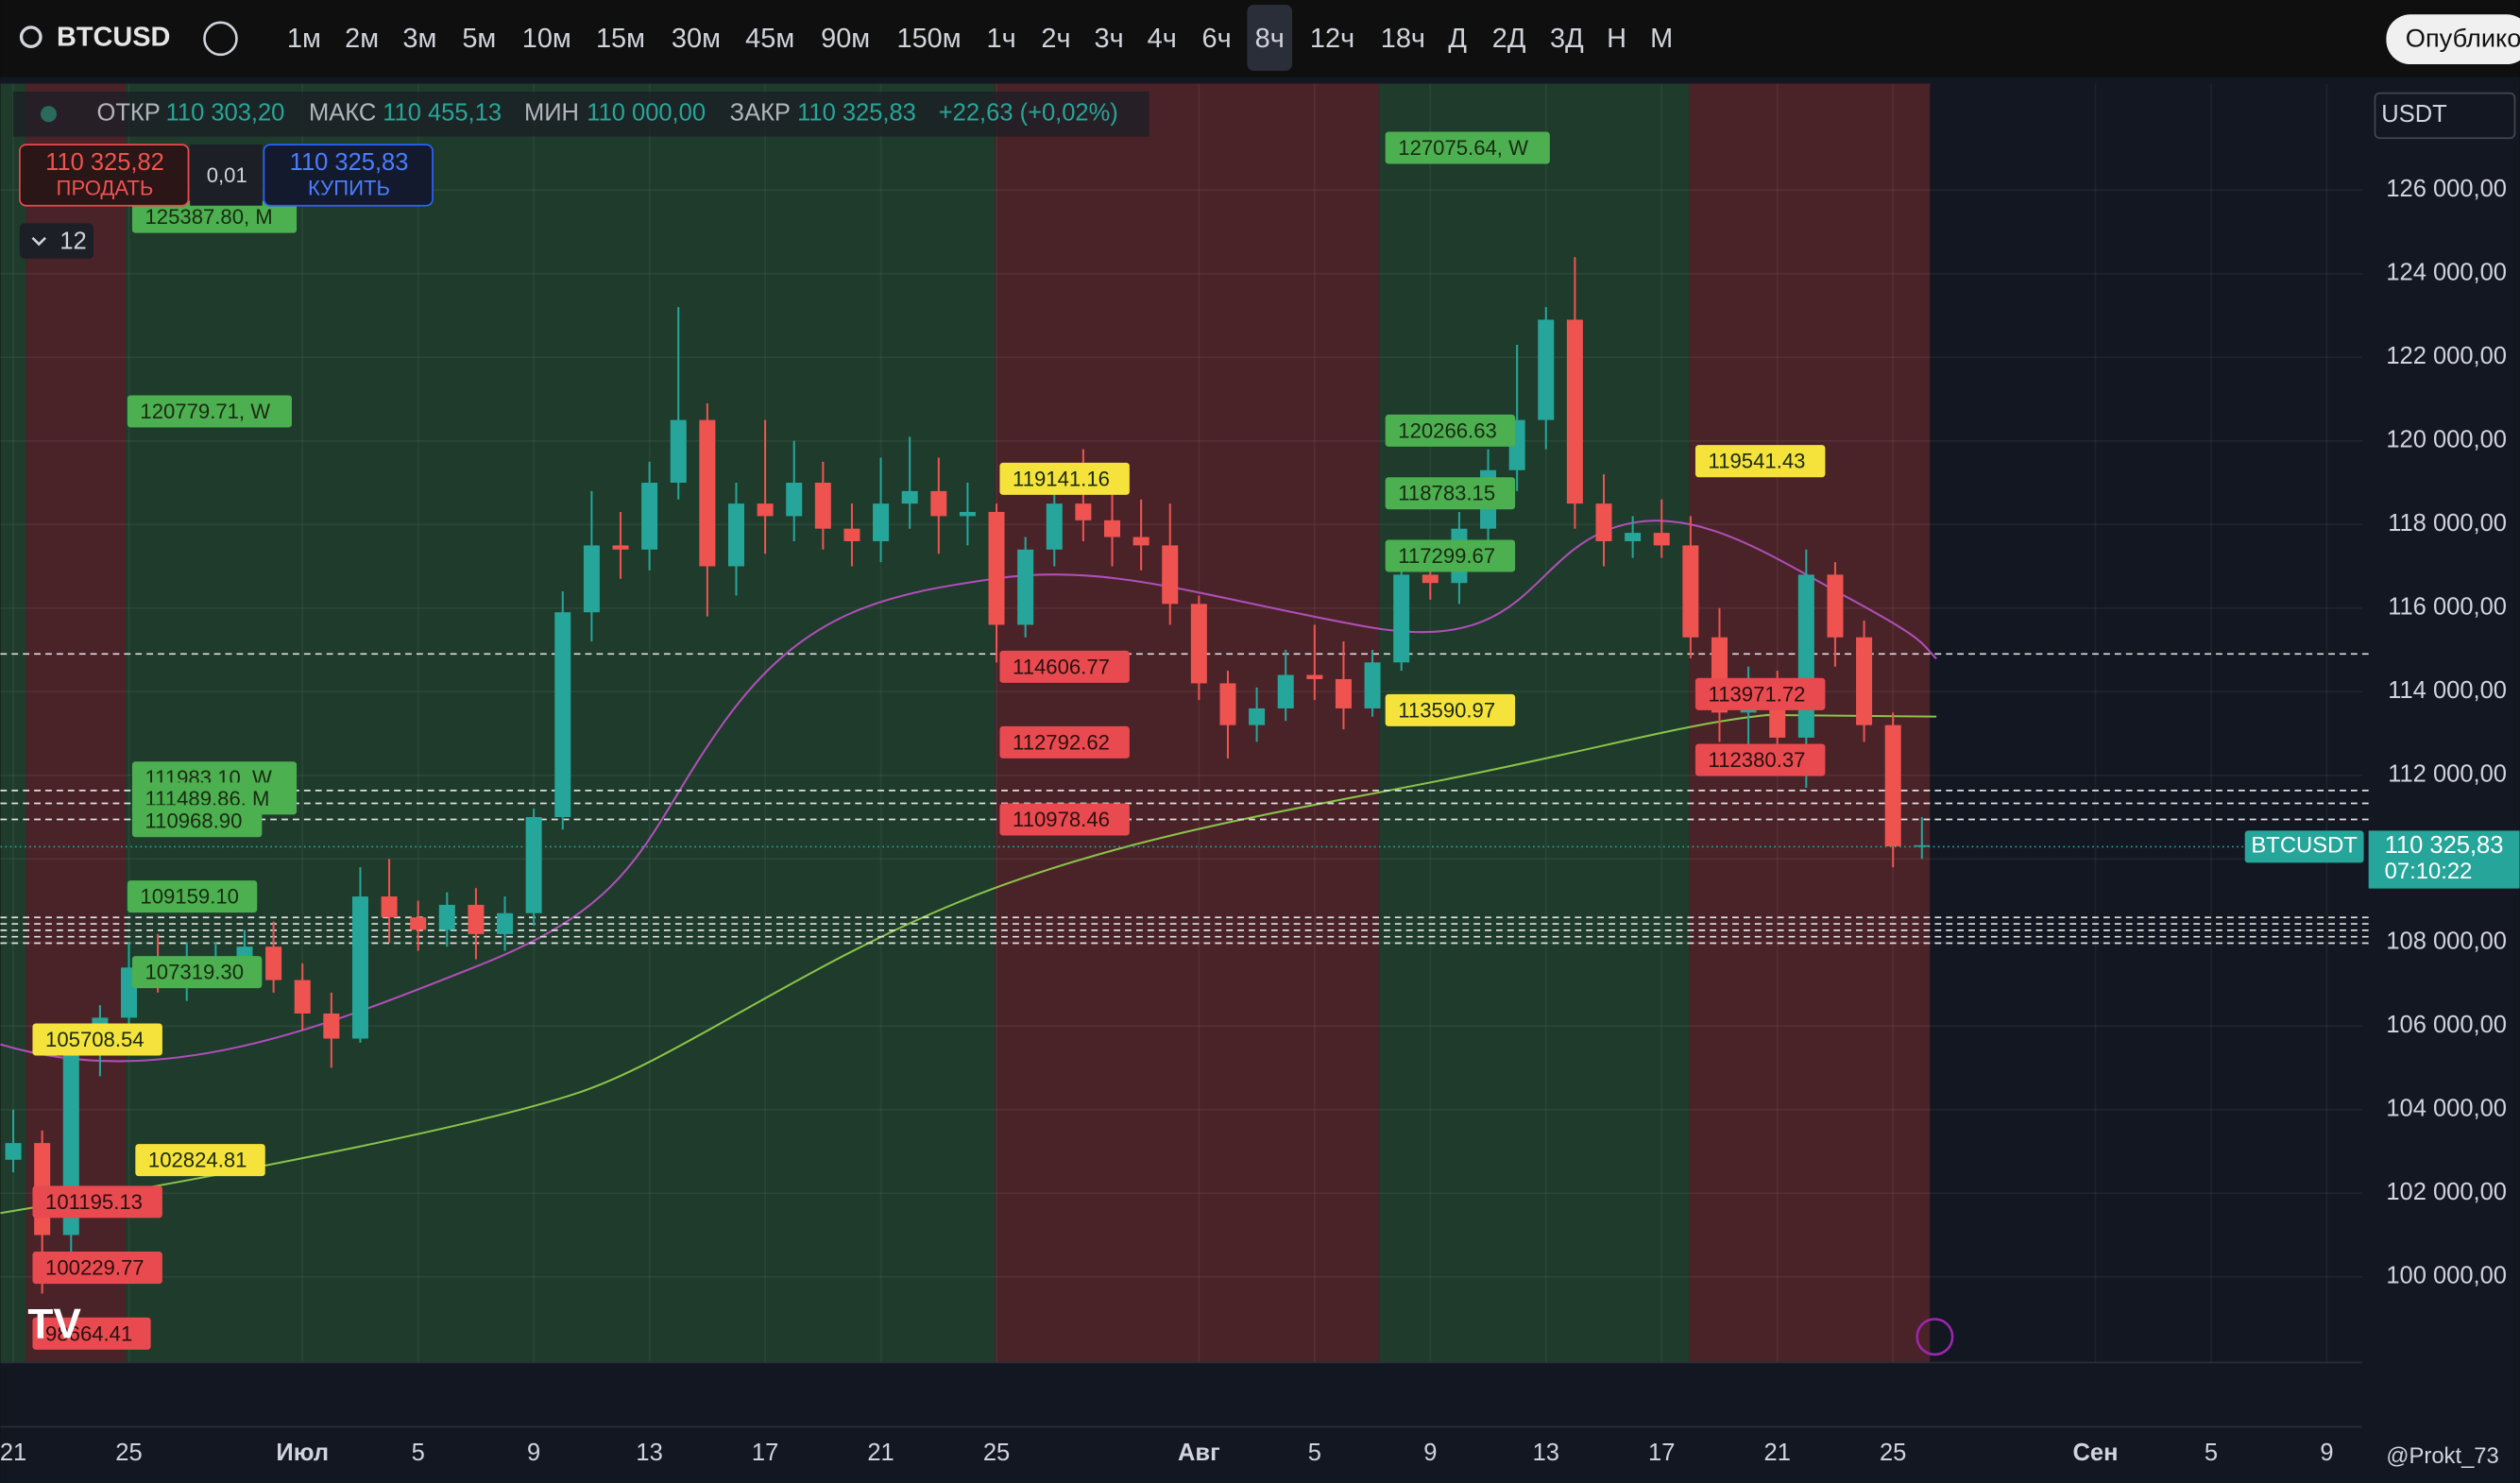 This screenshot has height=1483, width=2520. I want to click on low-value: 110 000,00, so click(646, 113).